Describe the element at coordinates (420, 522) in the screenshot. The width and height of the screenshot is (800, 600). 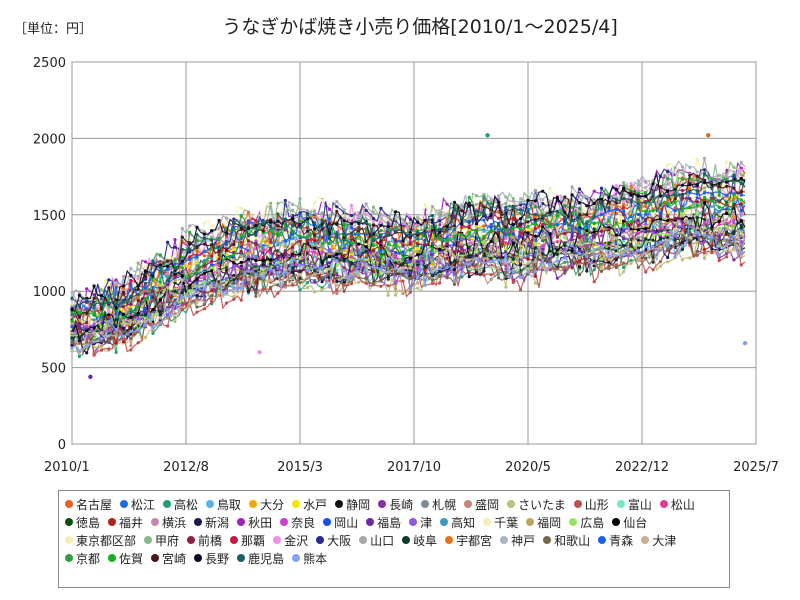
I see `legend-item: 津` at that location.